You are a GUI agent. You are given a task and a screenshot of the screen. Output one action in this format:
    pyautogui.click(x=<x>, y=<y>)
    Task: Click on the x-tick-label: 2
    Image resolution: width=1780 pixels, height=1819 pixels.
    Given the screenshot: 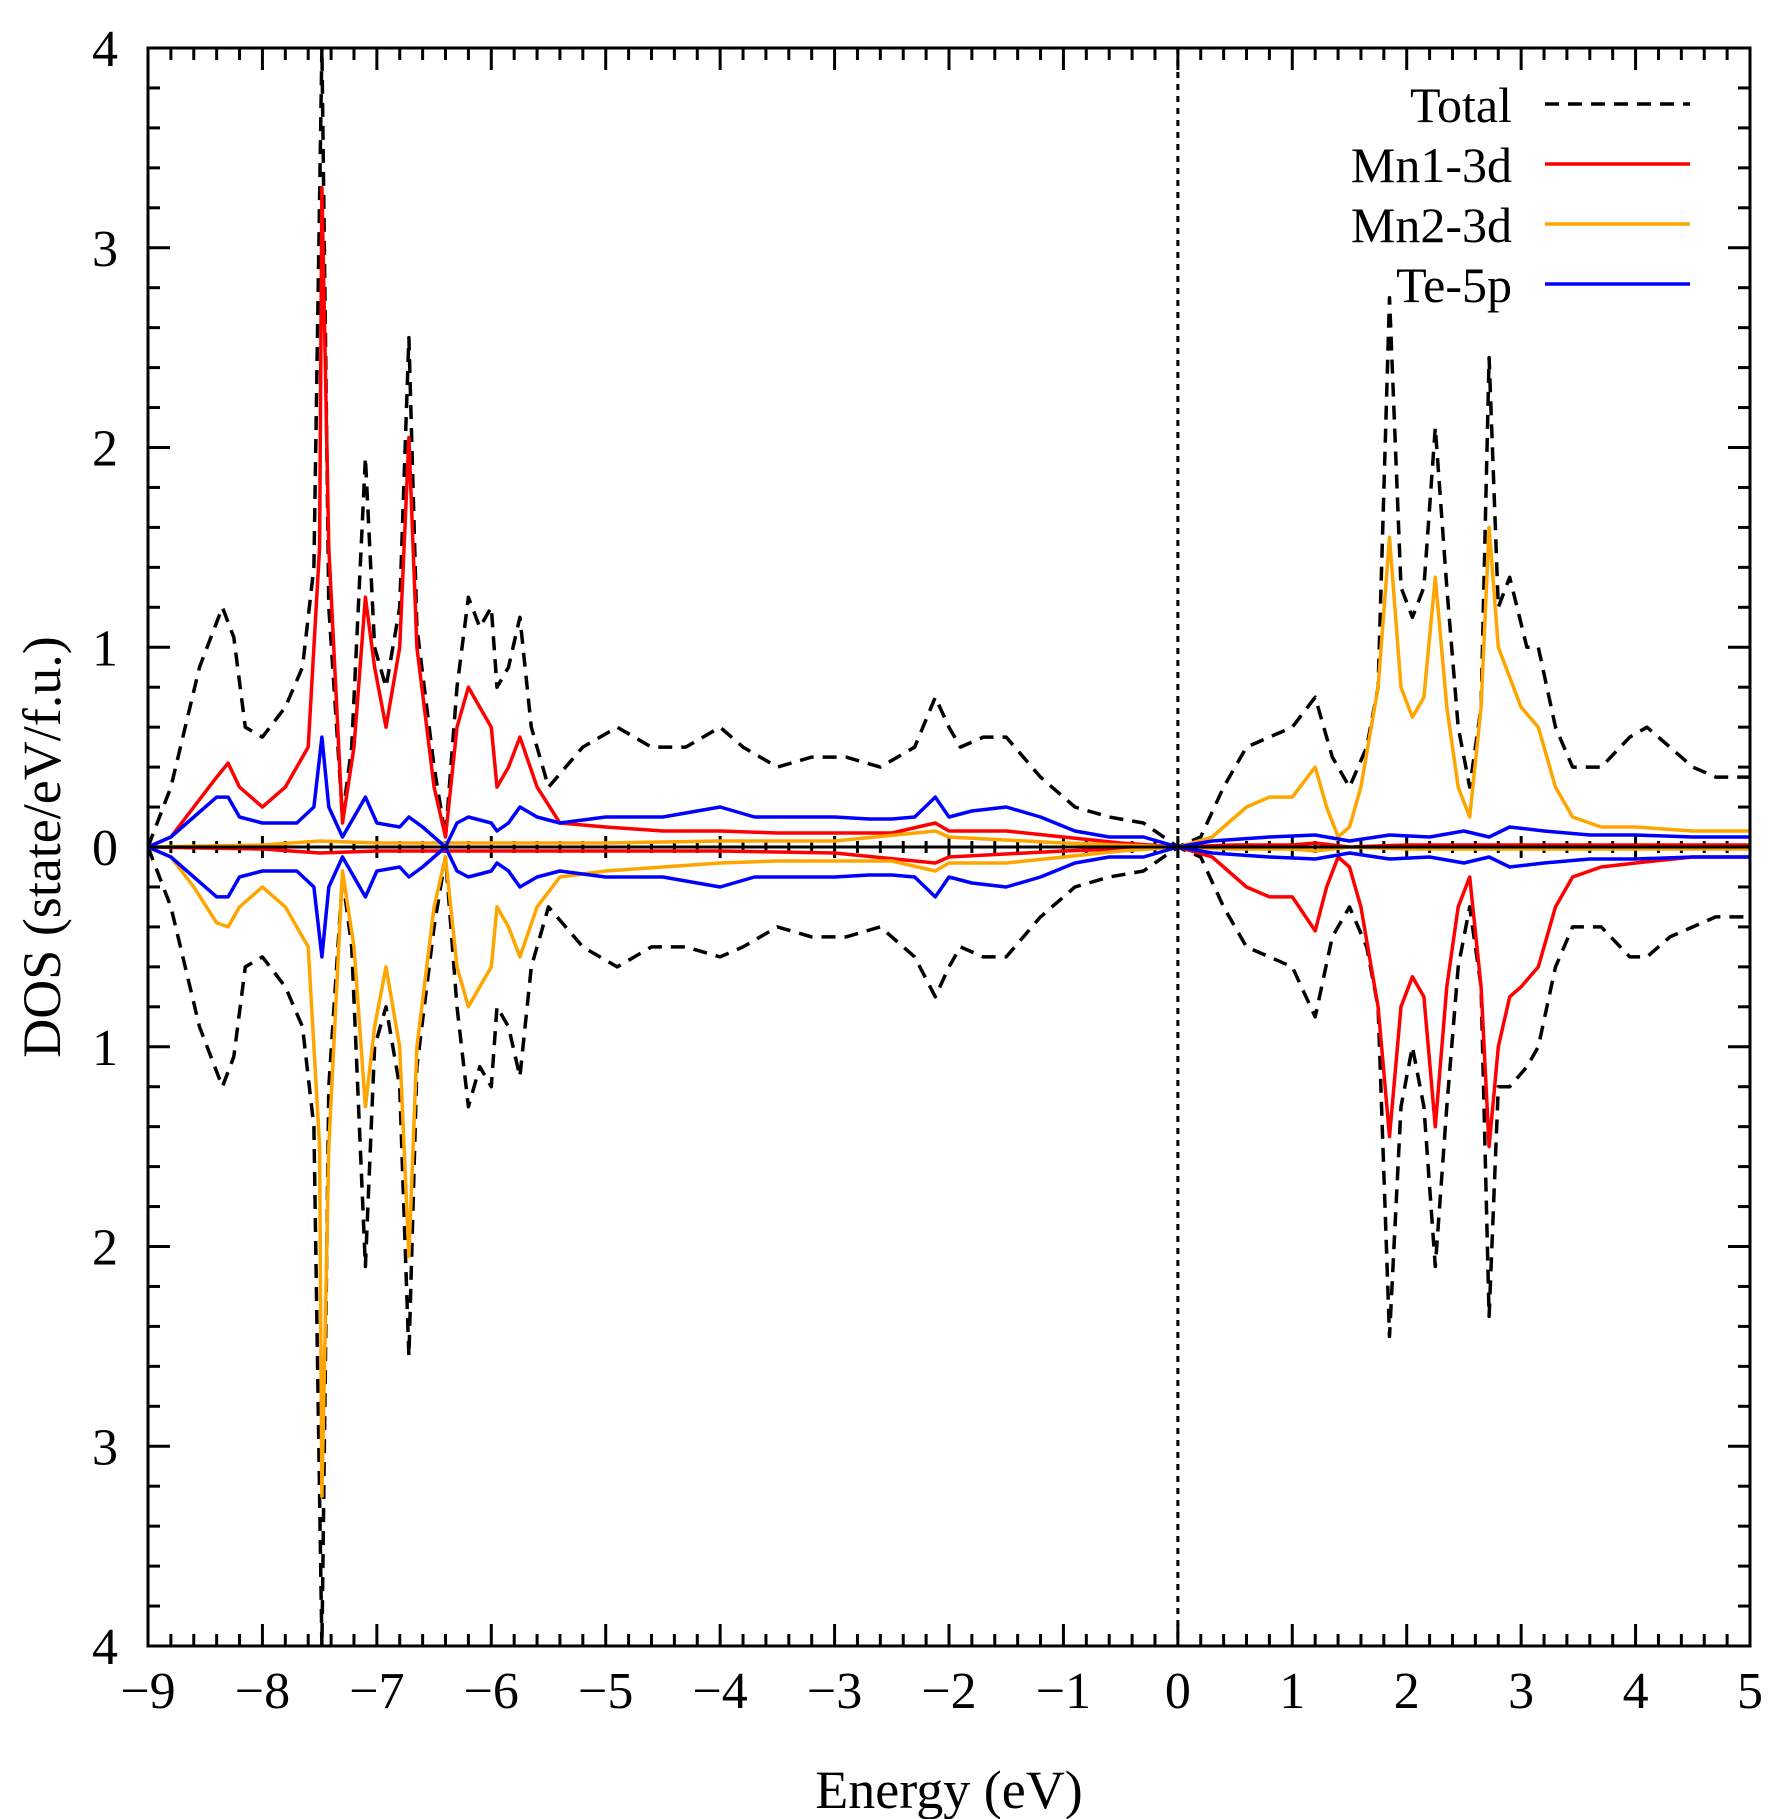 What is the action you would take?
    pyautogui.click(x=1407, y=1691)
    